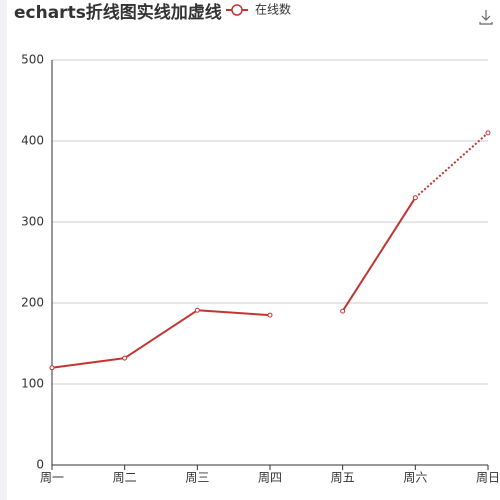  Describe the element at coordinates (273, 9) in the screenshot. I see `legend-label: 在线数` at that location.